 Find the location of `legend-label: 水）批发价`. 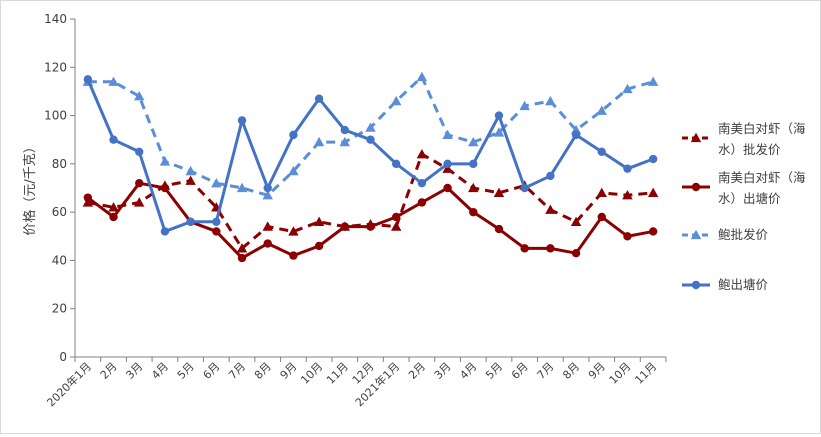

legend-label: 水）批发价 is located at coordinates (749, 149).